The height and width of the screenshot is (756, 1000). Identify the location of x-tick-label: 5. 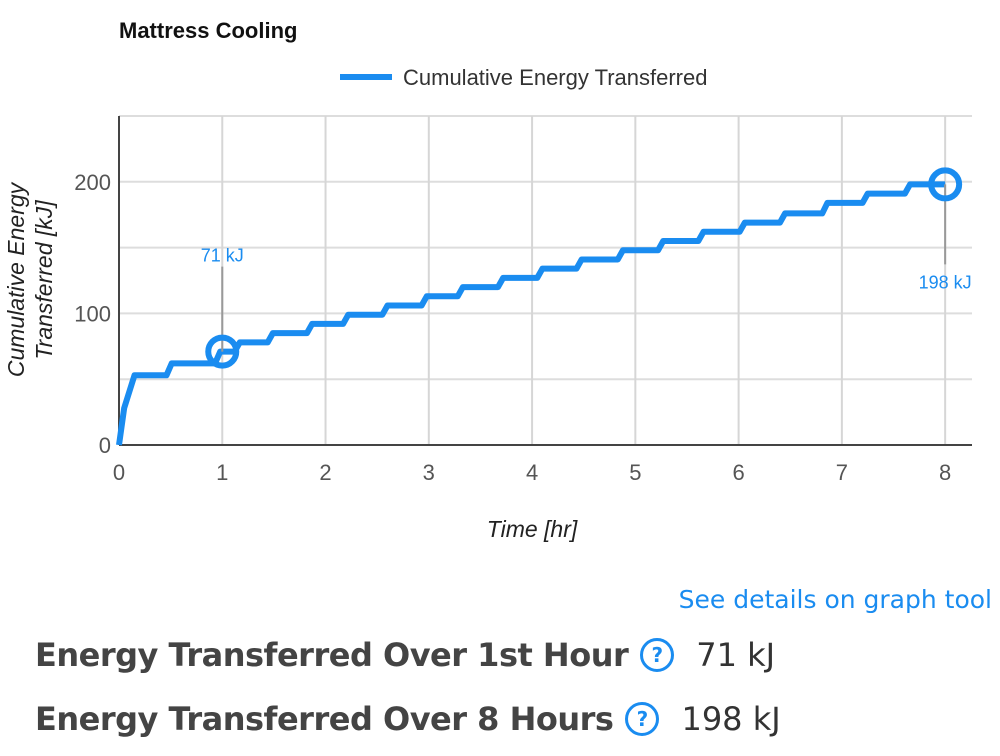
(635, 472).